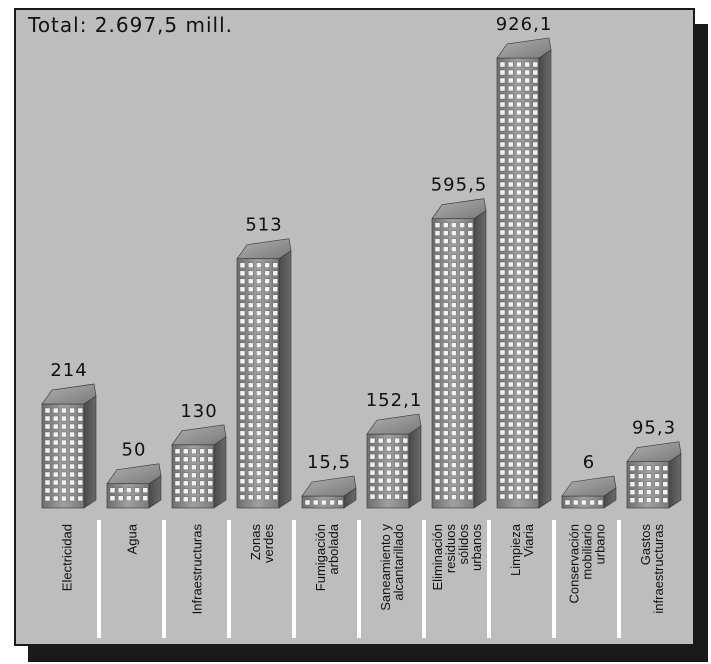  What do you see at coordinates (652, 569) in the screenshot?
I see `category-label: Gastosinfraestructuras` at bounding box center [652, 569].